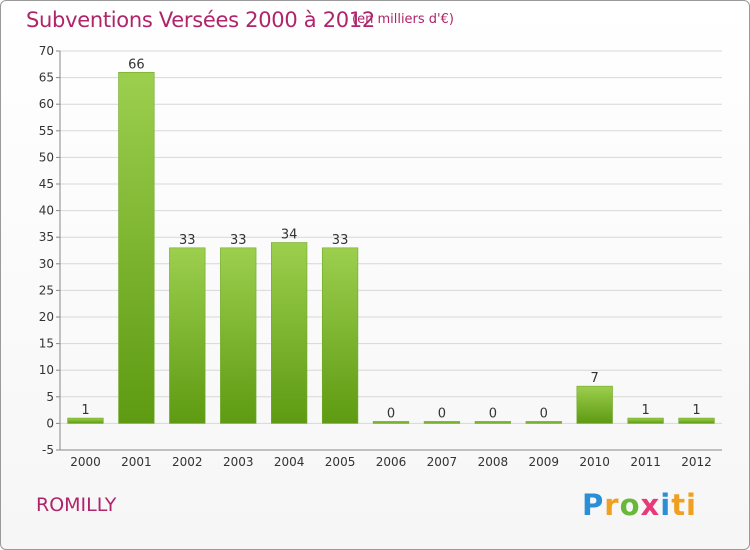 This screenshot has width=750, height=550. I want to click on bar-2009, so click(543, 422).